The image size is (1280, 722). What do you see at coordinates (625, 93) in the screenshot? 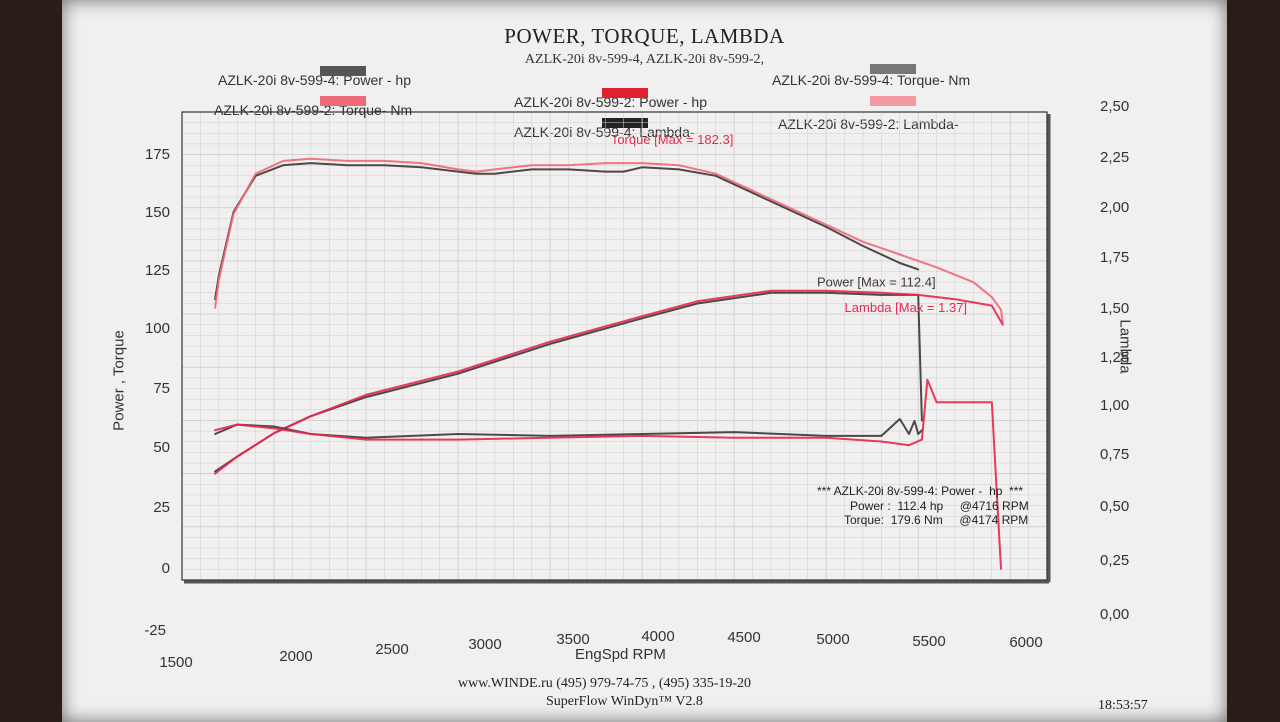
I see `legend-swatch-run2-power` at bounding box center [625, 93].